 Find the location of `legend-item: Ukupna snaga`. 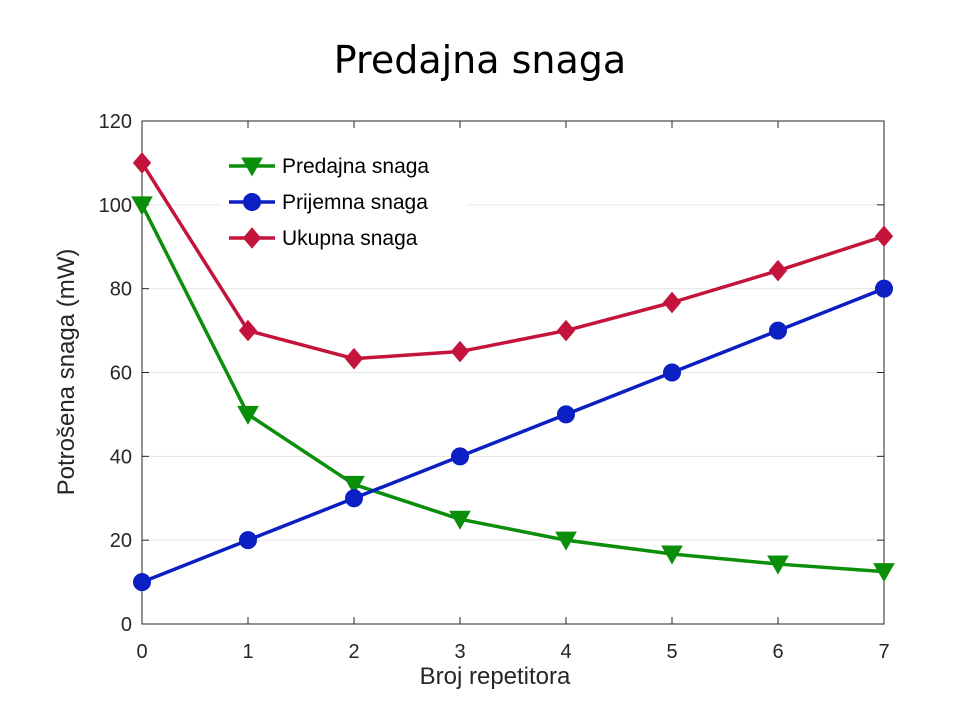

legend-item: Ukupna snaga is located at coordinates (323, 238).